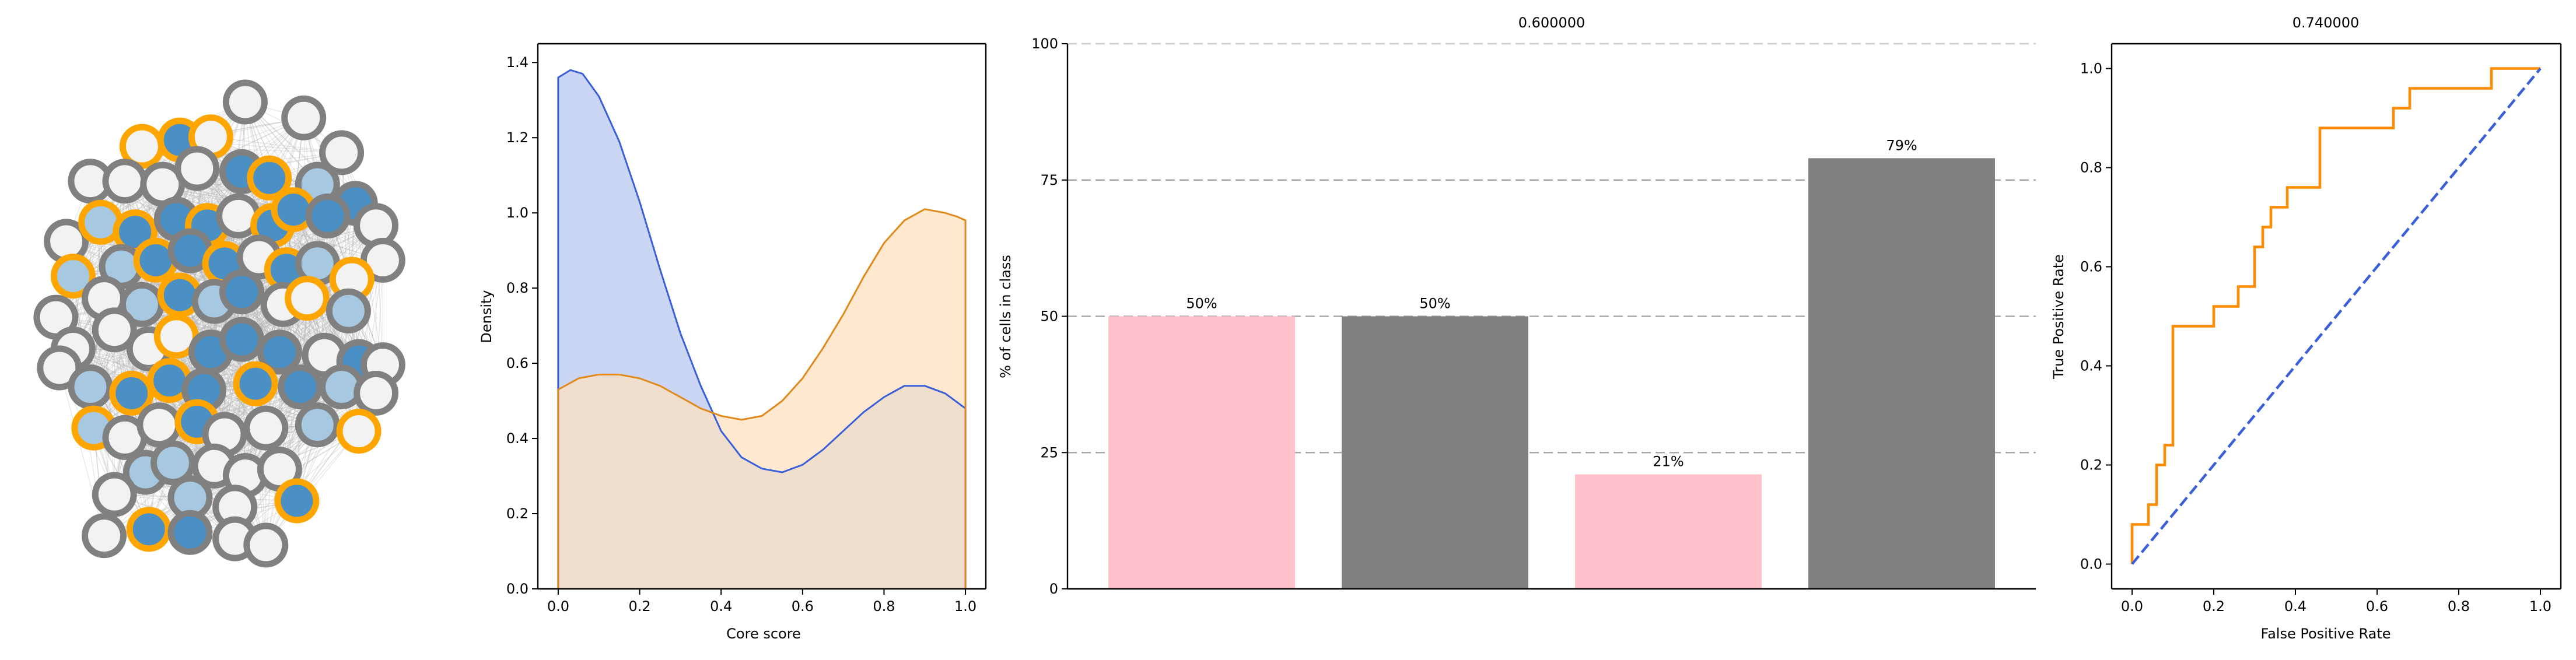 This screenshot has width=2576, height=660. I want to click on bar-y-tick-label: 50, so click(1049, 317).